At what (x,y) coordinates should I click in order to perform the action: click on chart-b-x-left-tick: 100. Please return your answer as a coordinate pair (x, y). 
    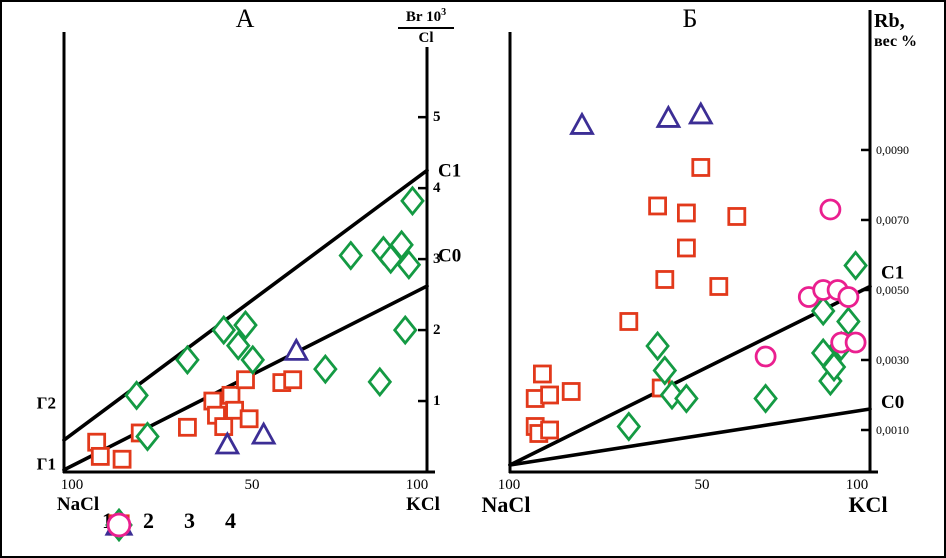
    Looking at the image, I should click on (509, 485).